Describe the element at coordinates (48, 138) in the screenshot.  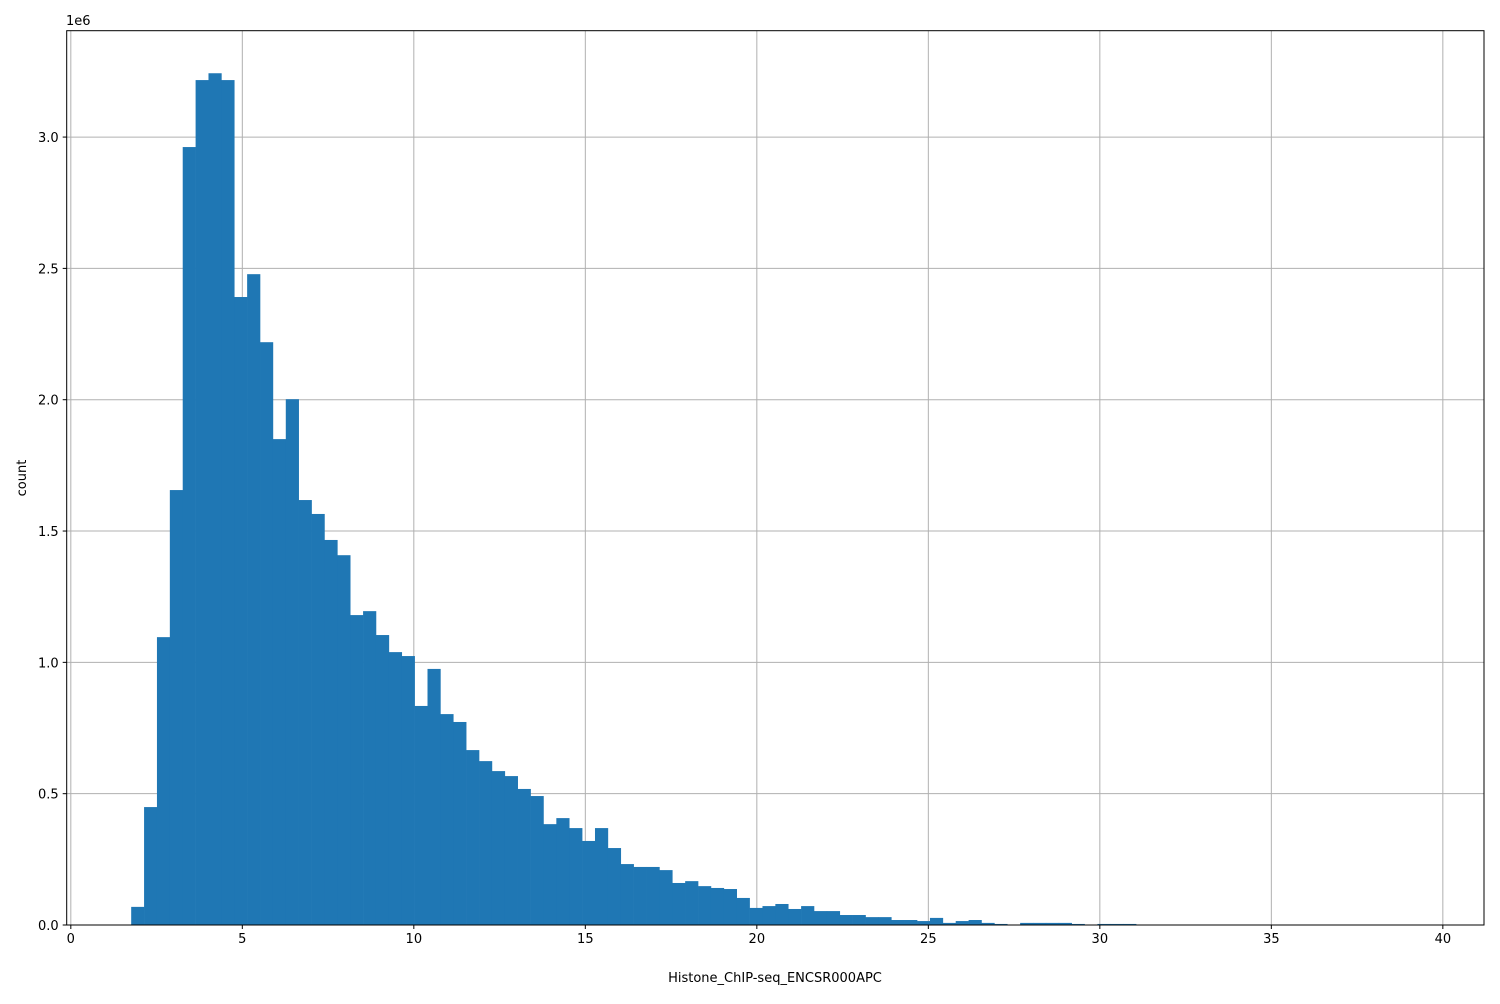
I see `y-tick-label: 3.0` at that location.